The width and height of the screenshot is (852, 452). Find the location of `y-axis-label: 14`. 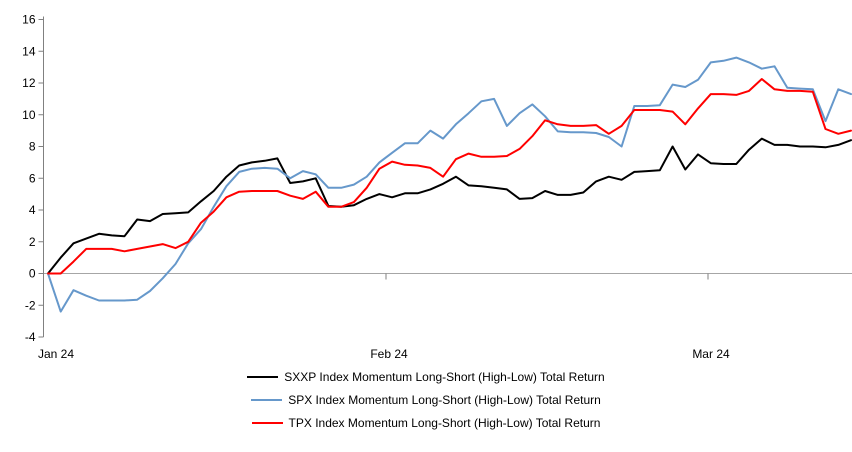

y-axis-label: 14 is located at coordinates (29, 51).